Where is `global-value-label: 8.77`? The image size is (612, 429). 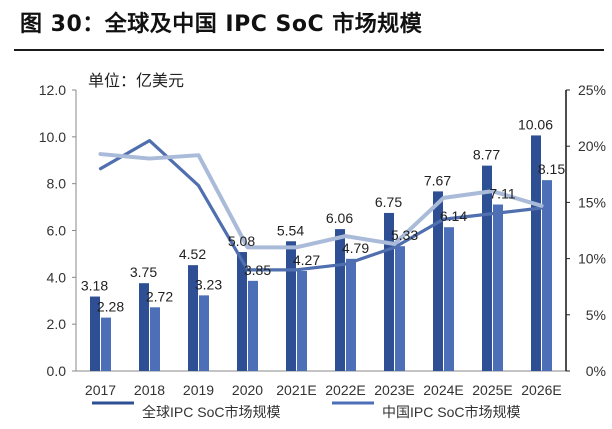
global-value-label: 8.77 is located at coordinates (486, 155).